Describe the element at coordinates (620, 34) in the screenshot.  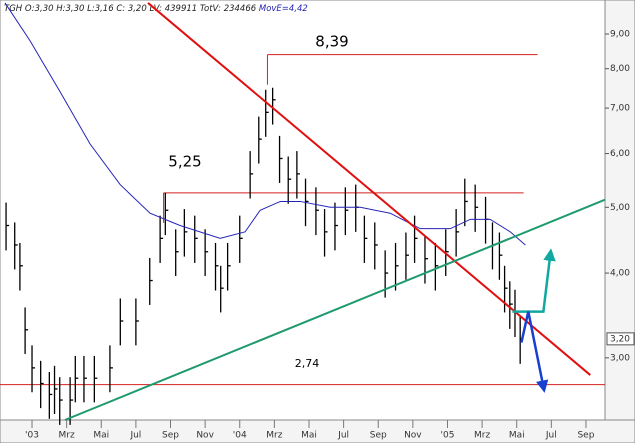
I see `y-tick-label: 9,00` at that location.